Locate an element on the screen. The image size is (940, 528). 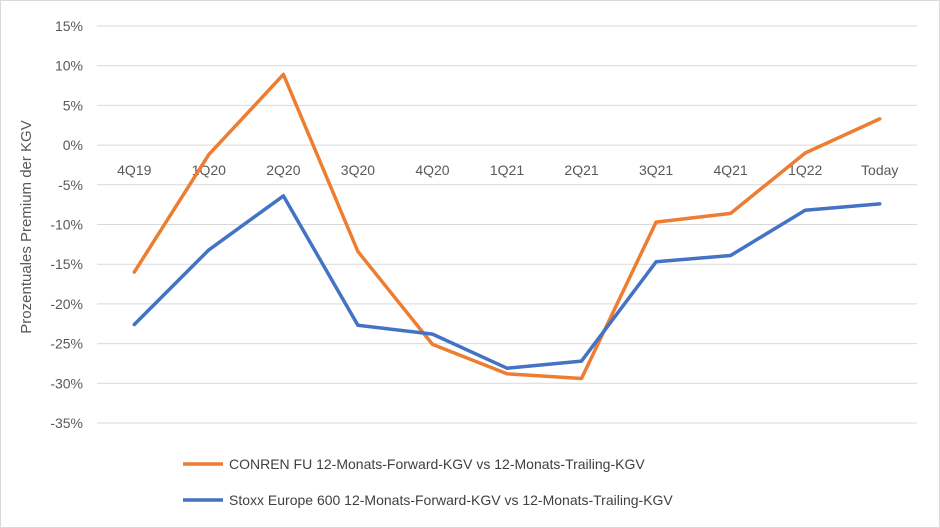
y-tick-label: -5% is located at coordinates (70, 185).